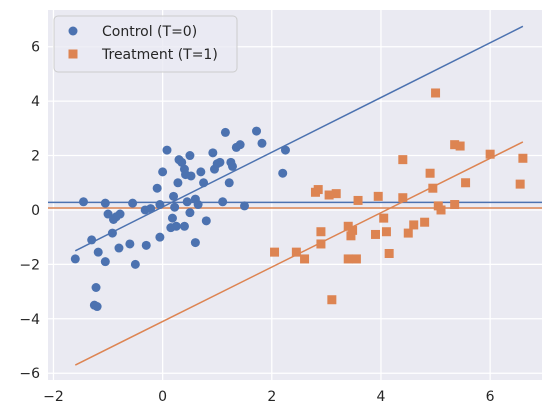 This screenshot has height=417, width=551. I want to click on legend-label-treatment: Treatment (T=1), so click(159, 55).